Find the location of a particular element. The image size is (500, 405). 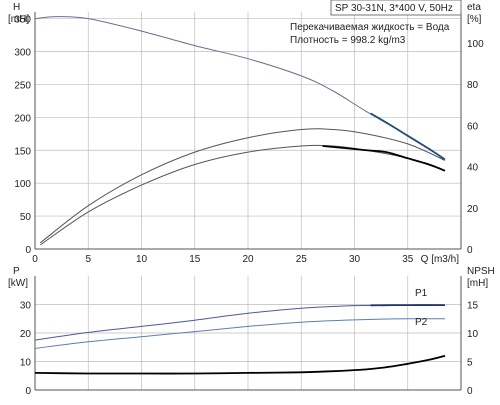

chart-title: SP 30-31N, 3*400 V, 50Hz is located at coordinates (394, 8).